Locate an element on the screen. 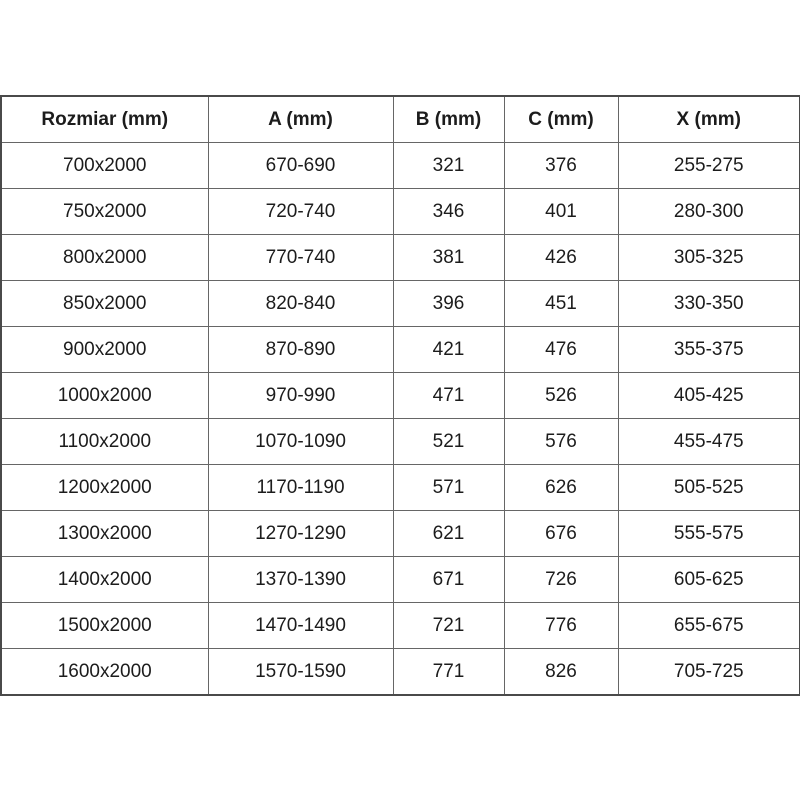 The image size is (800, 800). table-cell: 576 is located at coordinates (561, 441).